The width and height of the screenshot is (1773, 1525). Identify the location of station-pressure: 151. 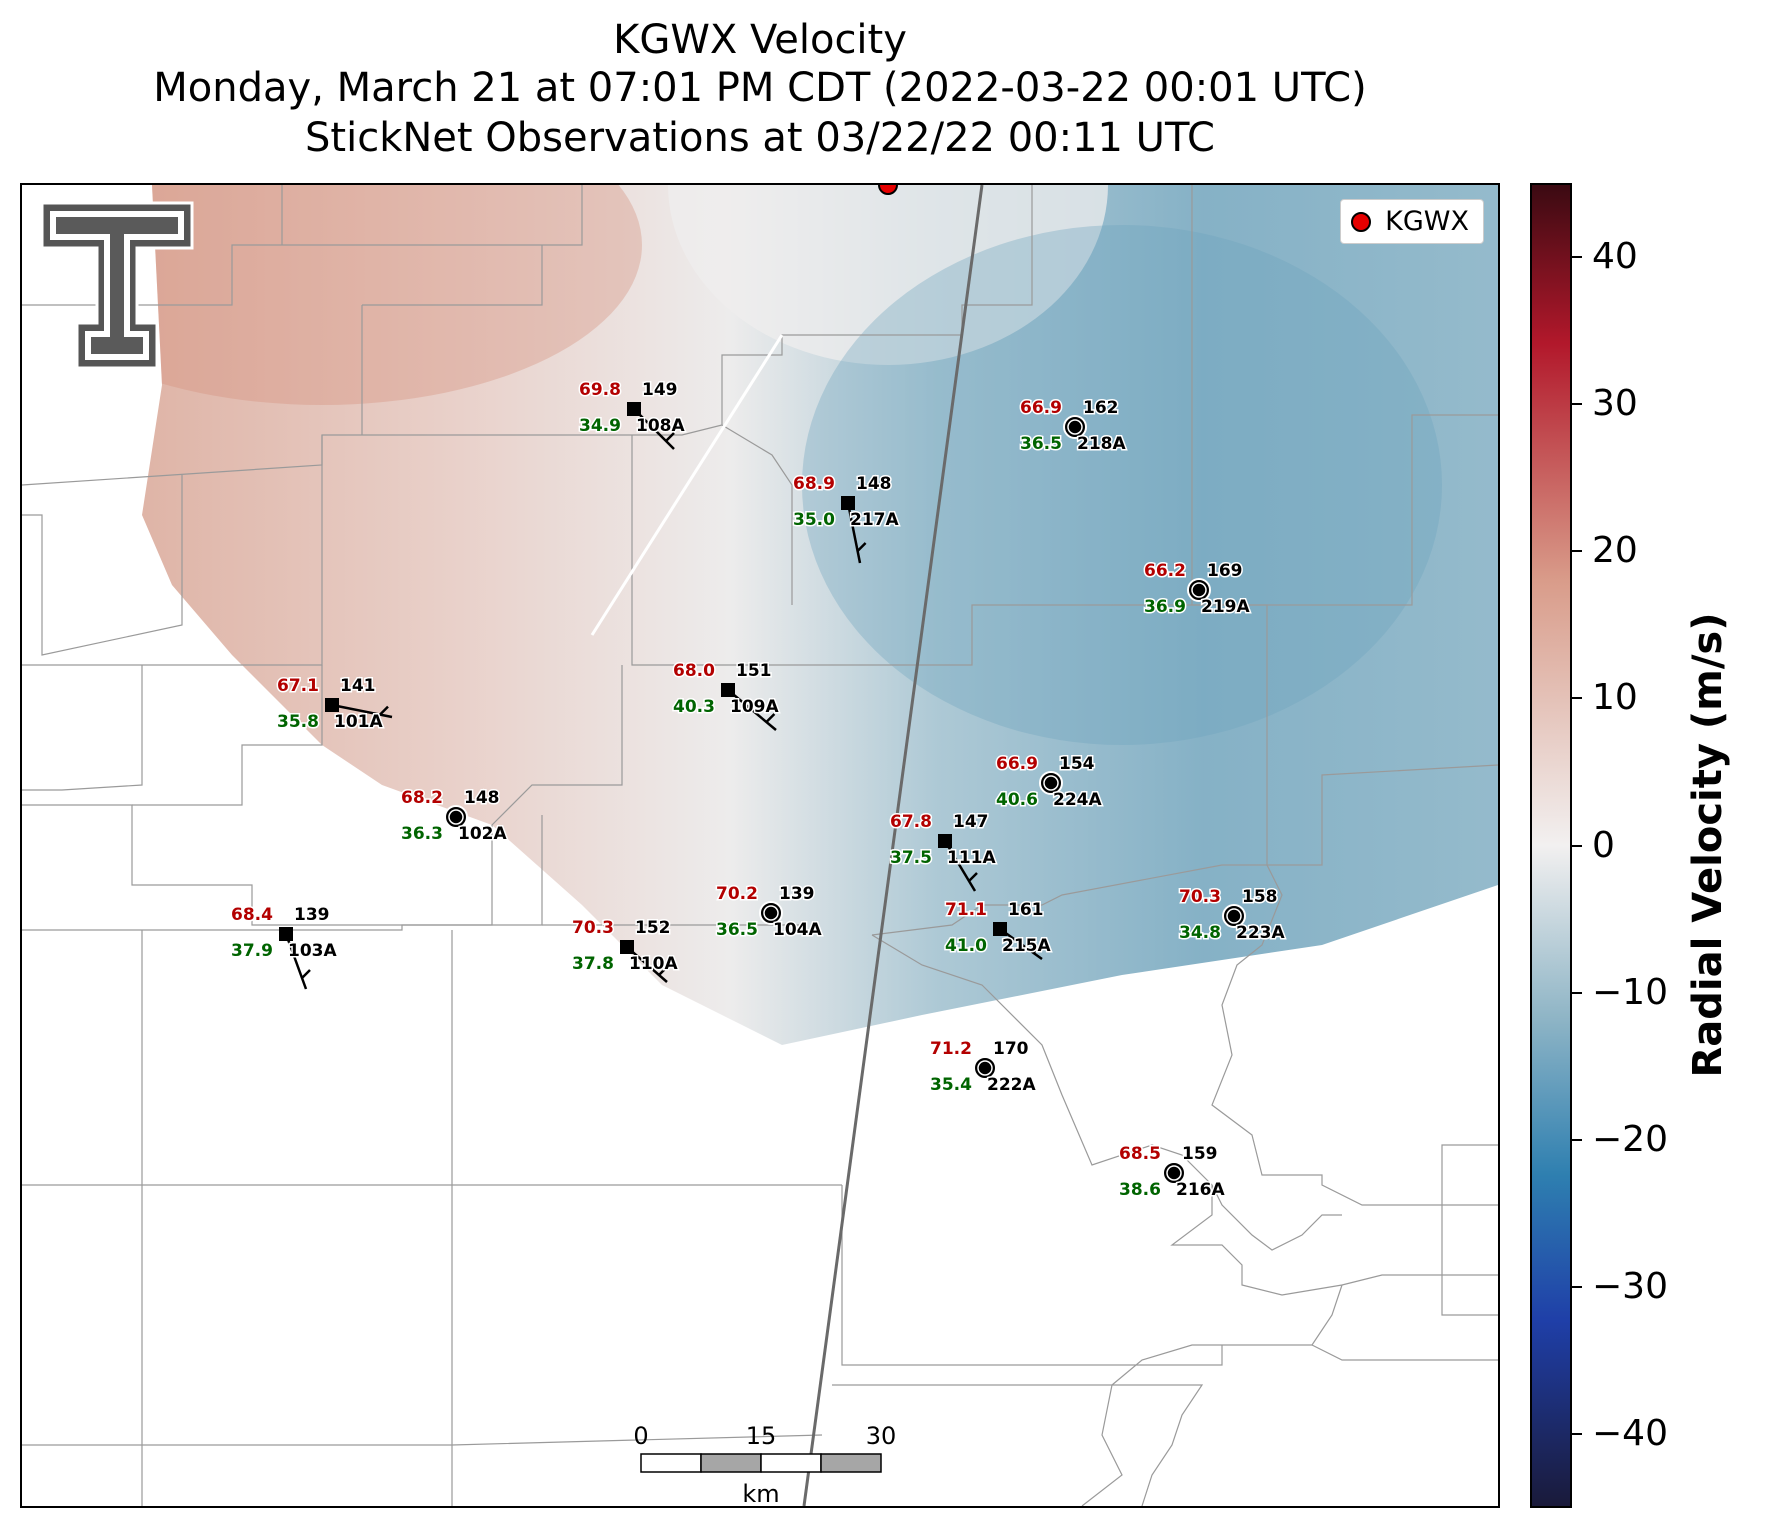
(754, 671).